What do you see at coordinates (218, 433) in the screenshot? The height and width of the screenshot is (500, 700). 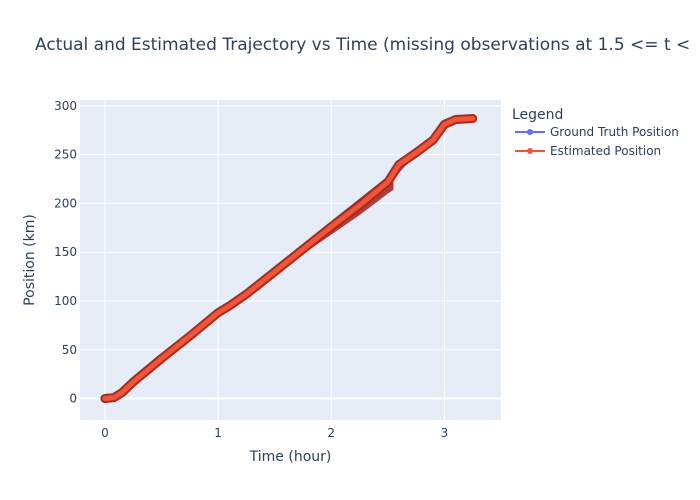 I see `x-tick-label: 1` at bounding box center [218, 433].